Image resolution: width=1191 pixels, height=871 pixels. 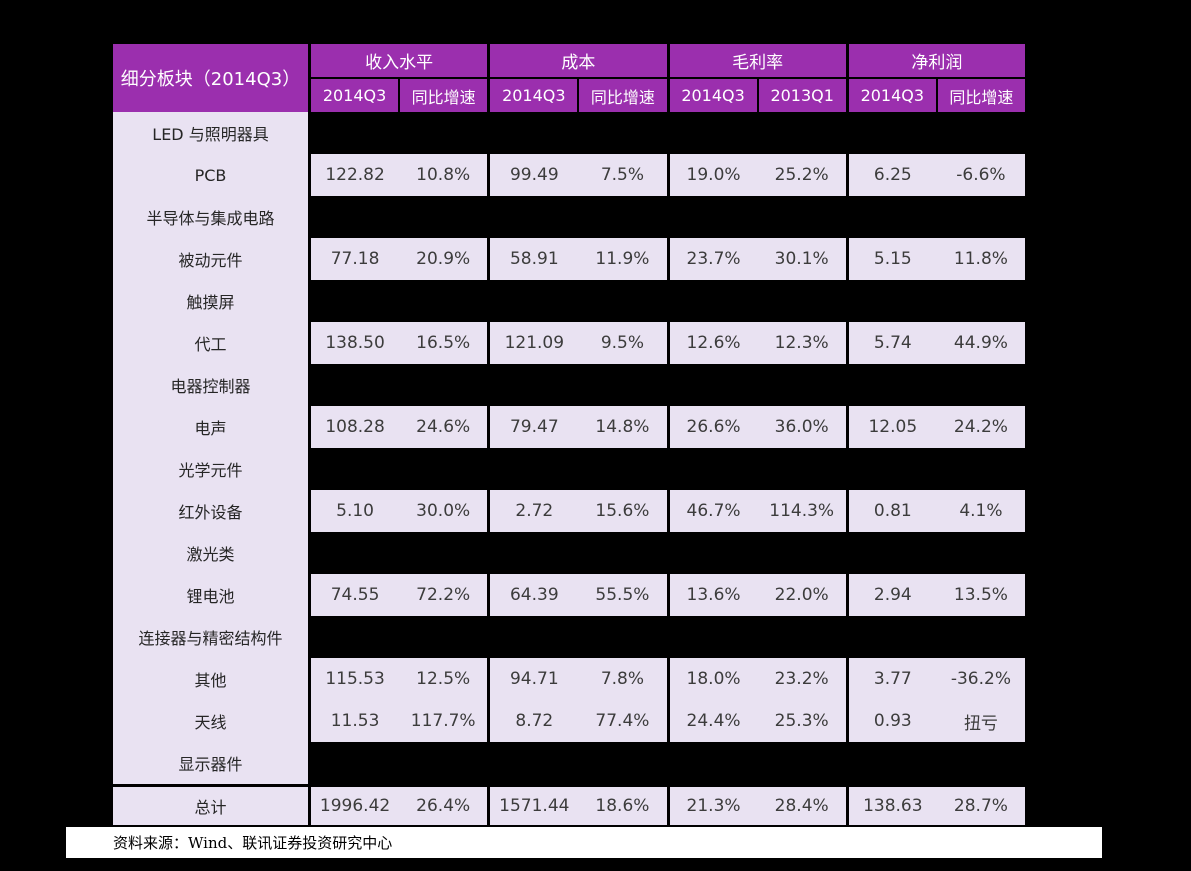 What do you see at coordinates (443, 679) in the screenshot?
I see `table-cell: 12.5%` at bounding box center [443, 679].